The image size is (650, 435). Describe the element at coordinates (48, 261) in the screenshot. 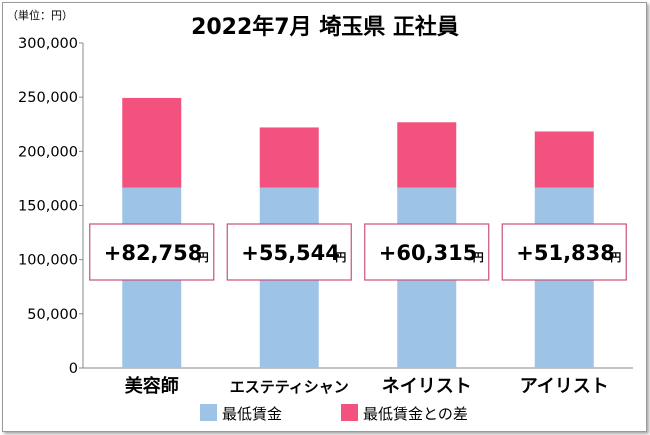

I see `y-tick-label: 100,000` at that location.